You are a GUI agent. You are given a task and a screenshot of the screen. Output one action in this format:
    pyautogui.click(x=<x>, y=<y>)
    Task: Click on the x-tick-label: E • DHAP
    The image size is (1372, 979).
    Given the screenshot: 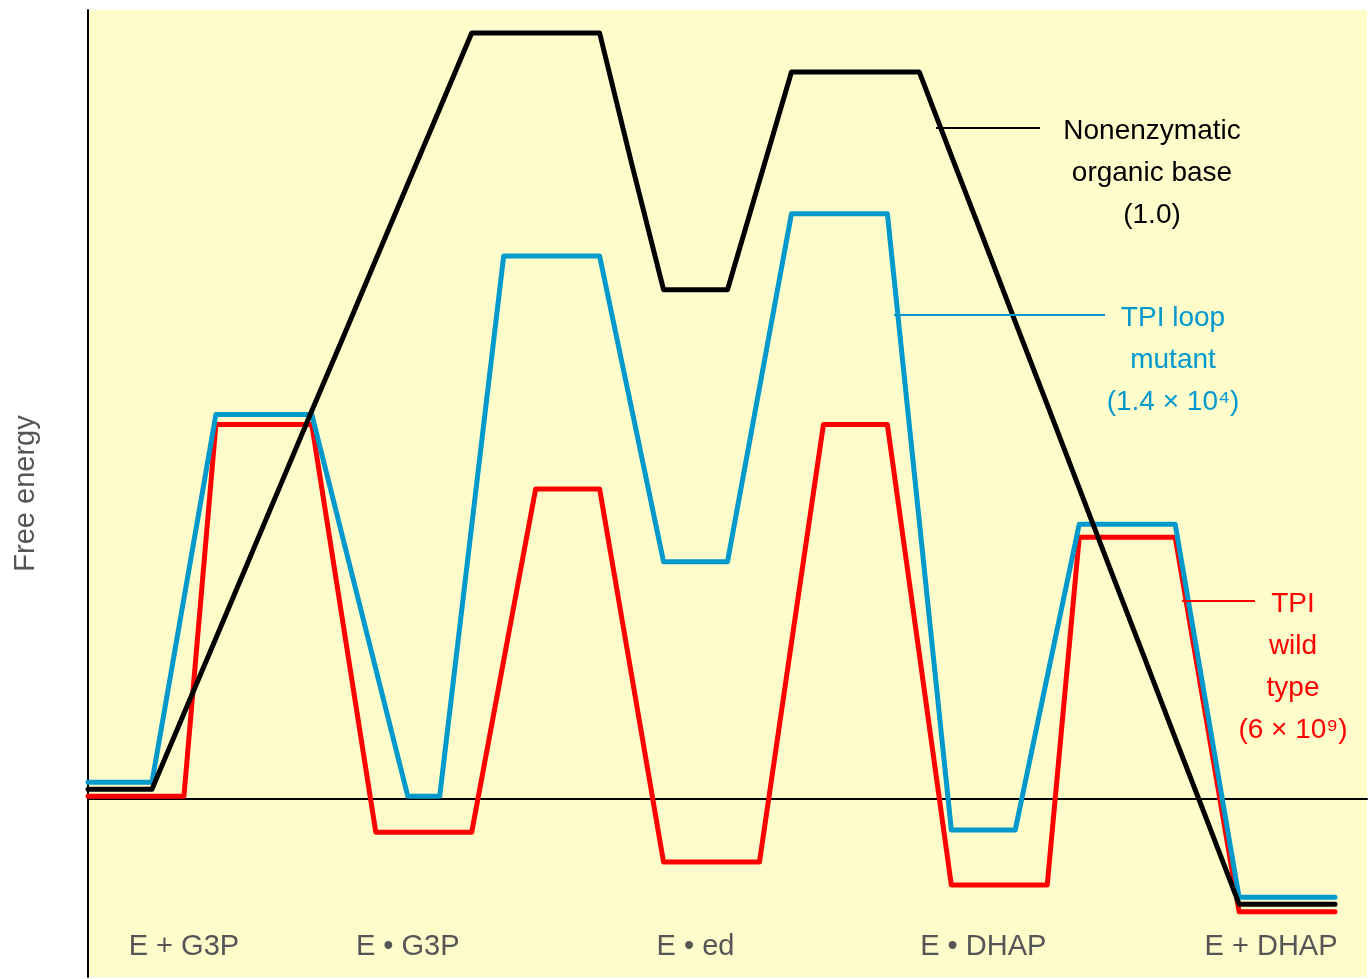 What is the action you would take?
    pyautogui.click(x=983, y=944)
    